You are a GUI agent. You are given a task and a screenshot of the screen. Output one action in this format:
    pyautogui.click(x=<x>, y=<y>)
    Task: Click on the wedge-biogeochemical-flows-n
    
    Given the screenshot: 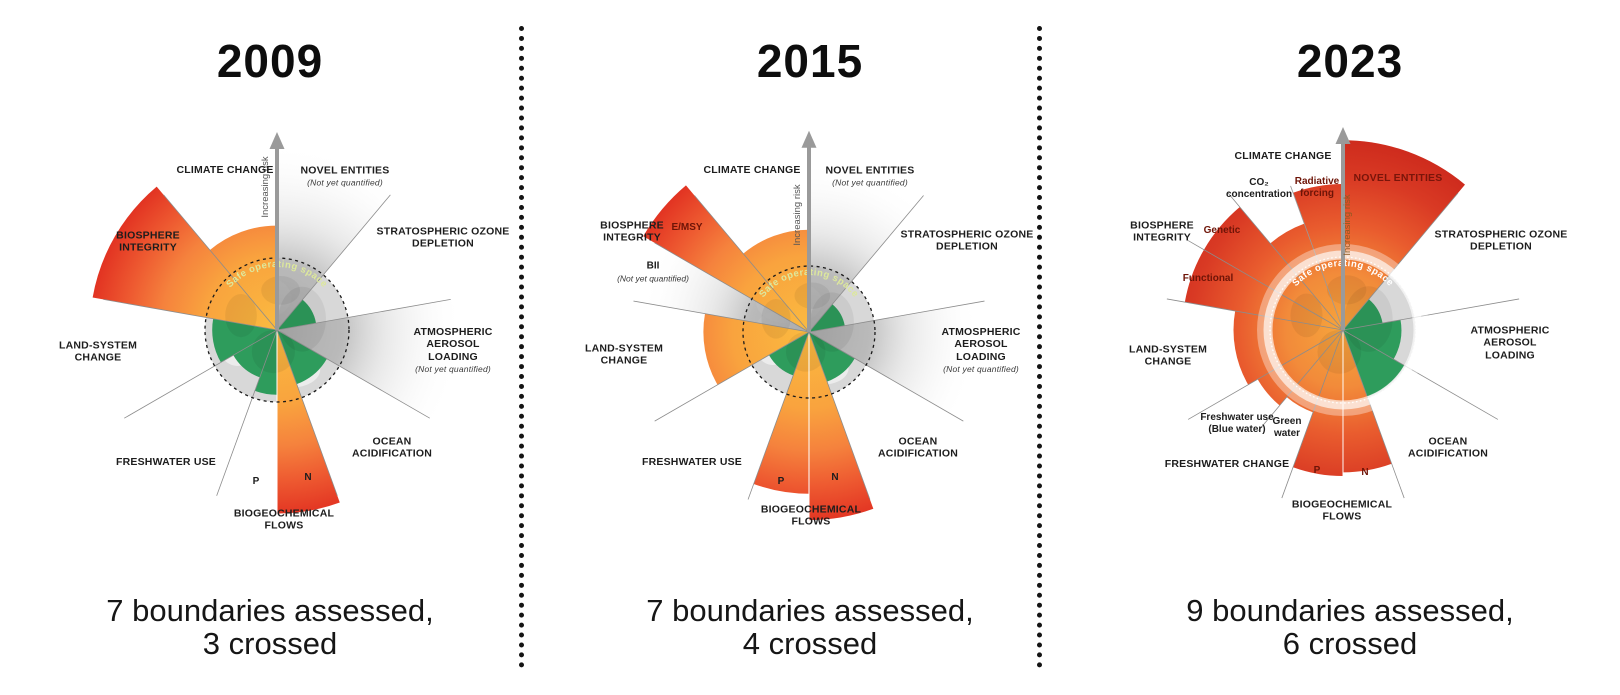 What is the action you would take?
    pyautogui.click(x=308, y=422)
    